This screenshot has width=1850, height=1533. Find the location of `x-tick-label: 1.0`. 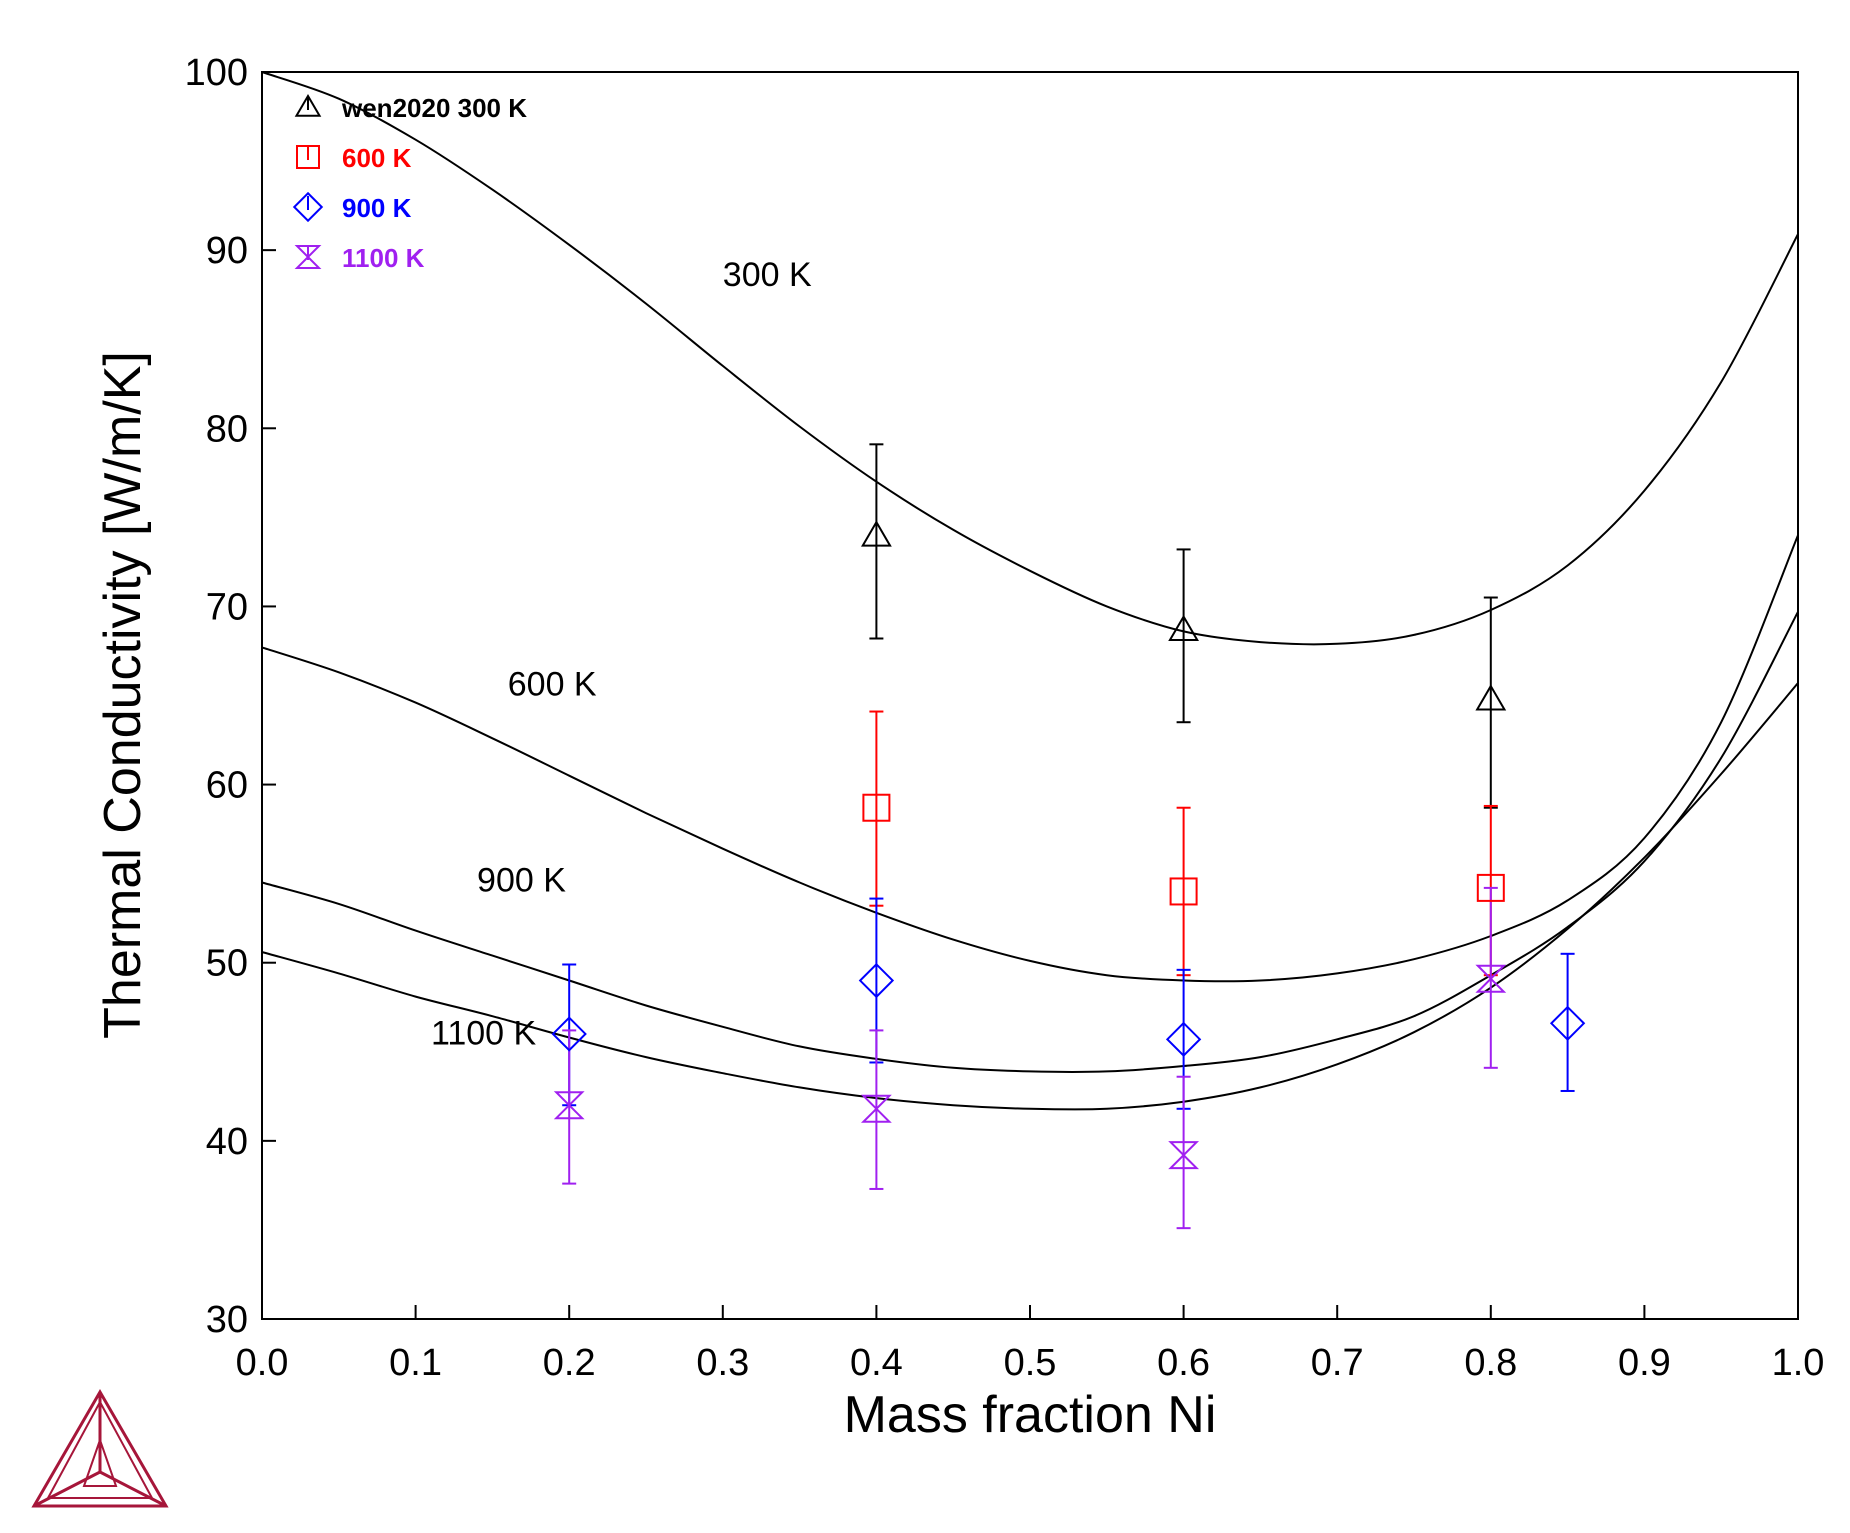

x-tick-label: 1.0 is located at coordinates (1798, 1363).